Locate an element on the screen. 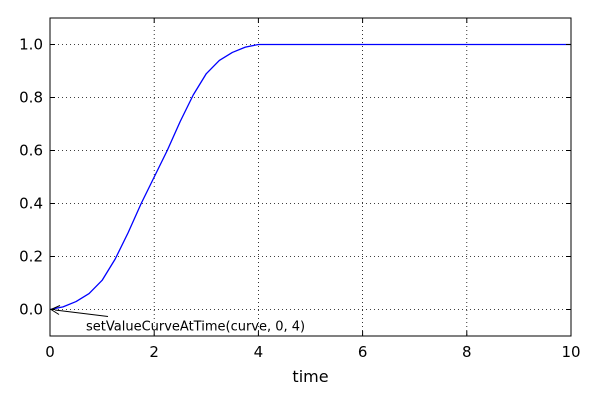 This screenshot has width=600, height=400. annotation-layer: setValueCurveAtTime(curve, 0, 4) is located at coordinates (177, 320).